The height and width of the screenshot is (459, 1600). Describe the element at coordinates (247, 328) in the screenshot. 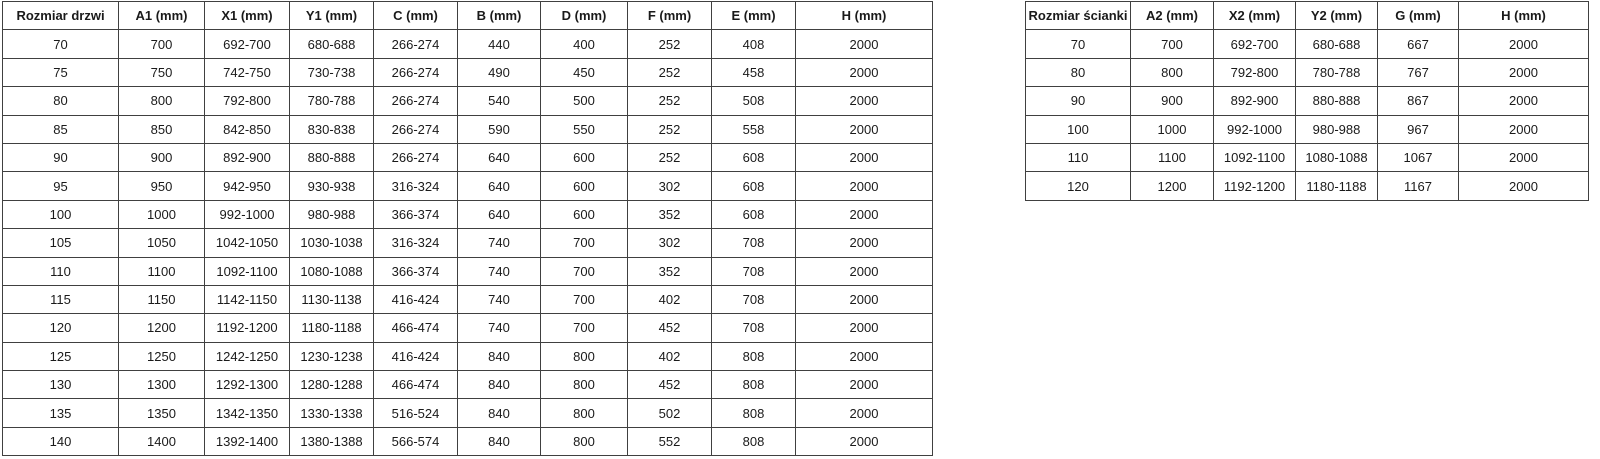

I see `table-cell: 1192-1200` at that location.